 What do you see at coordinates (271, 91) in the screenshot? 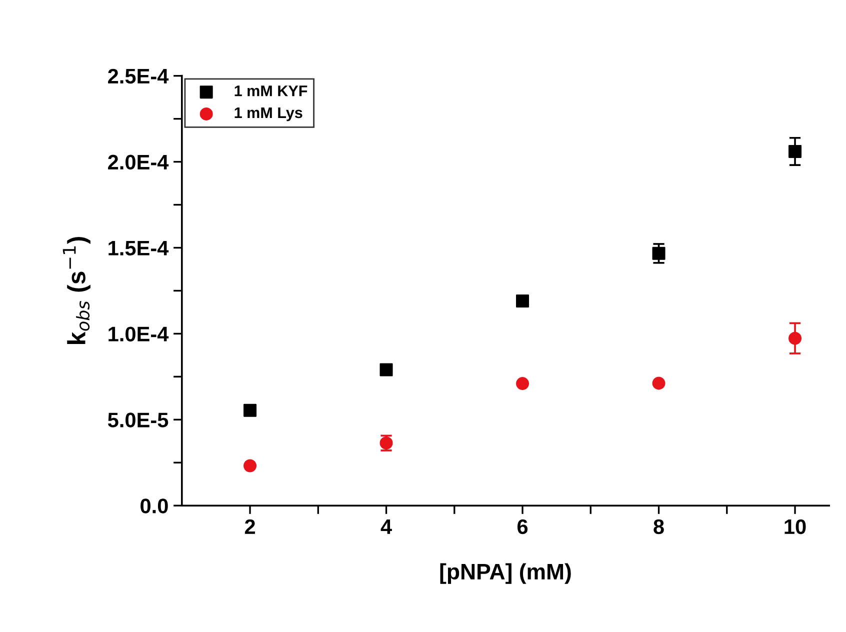
I see `legend-label: 1 mM KYF` at bounding box center [271, 91].